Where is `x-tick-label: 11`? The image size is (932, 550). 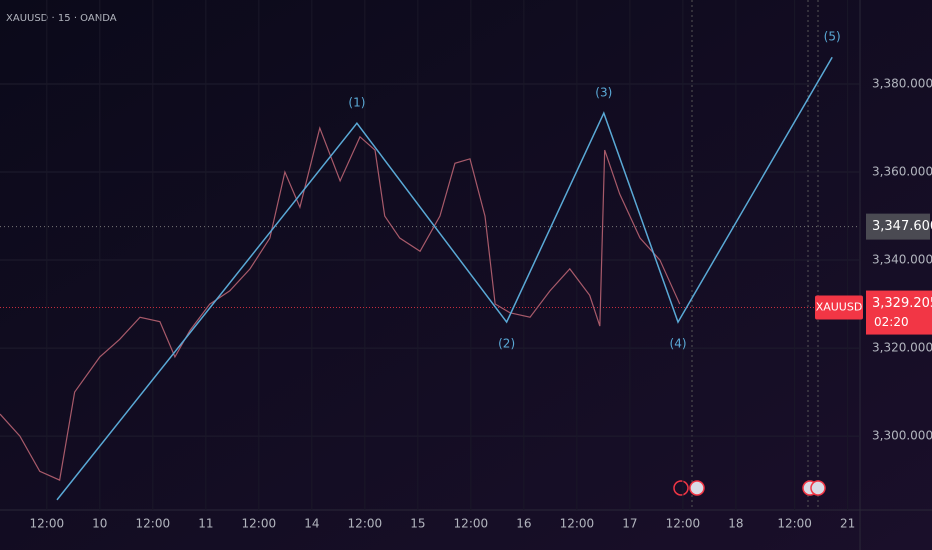
x-tick-label: 11 is located at coordinates (205, 524).